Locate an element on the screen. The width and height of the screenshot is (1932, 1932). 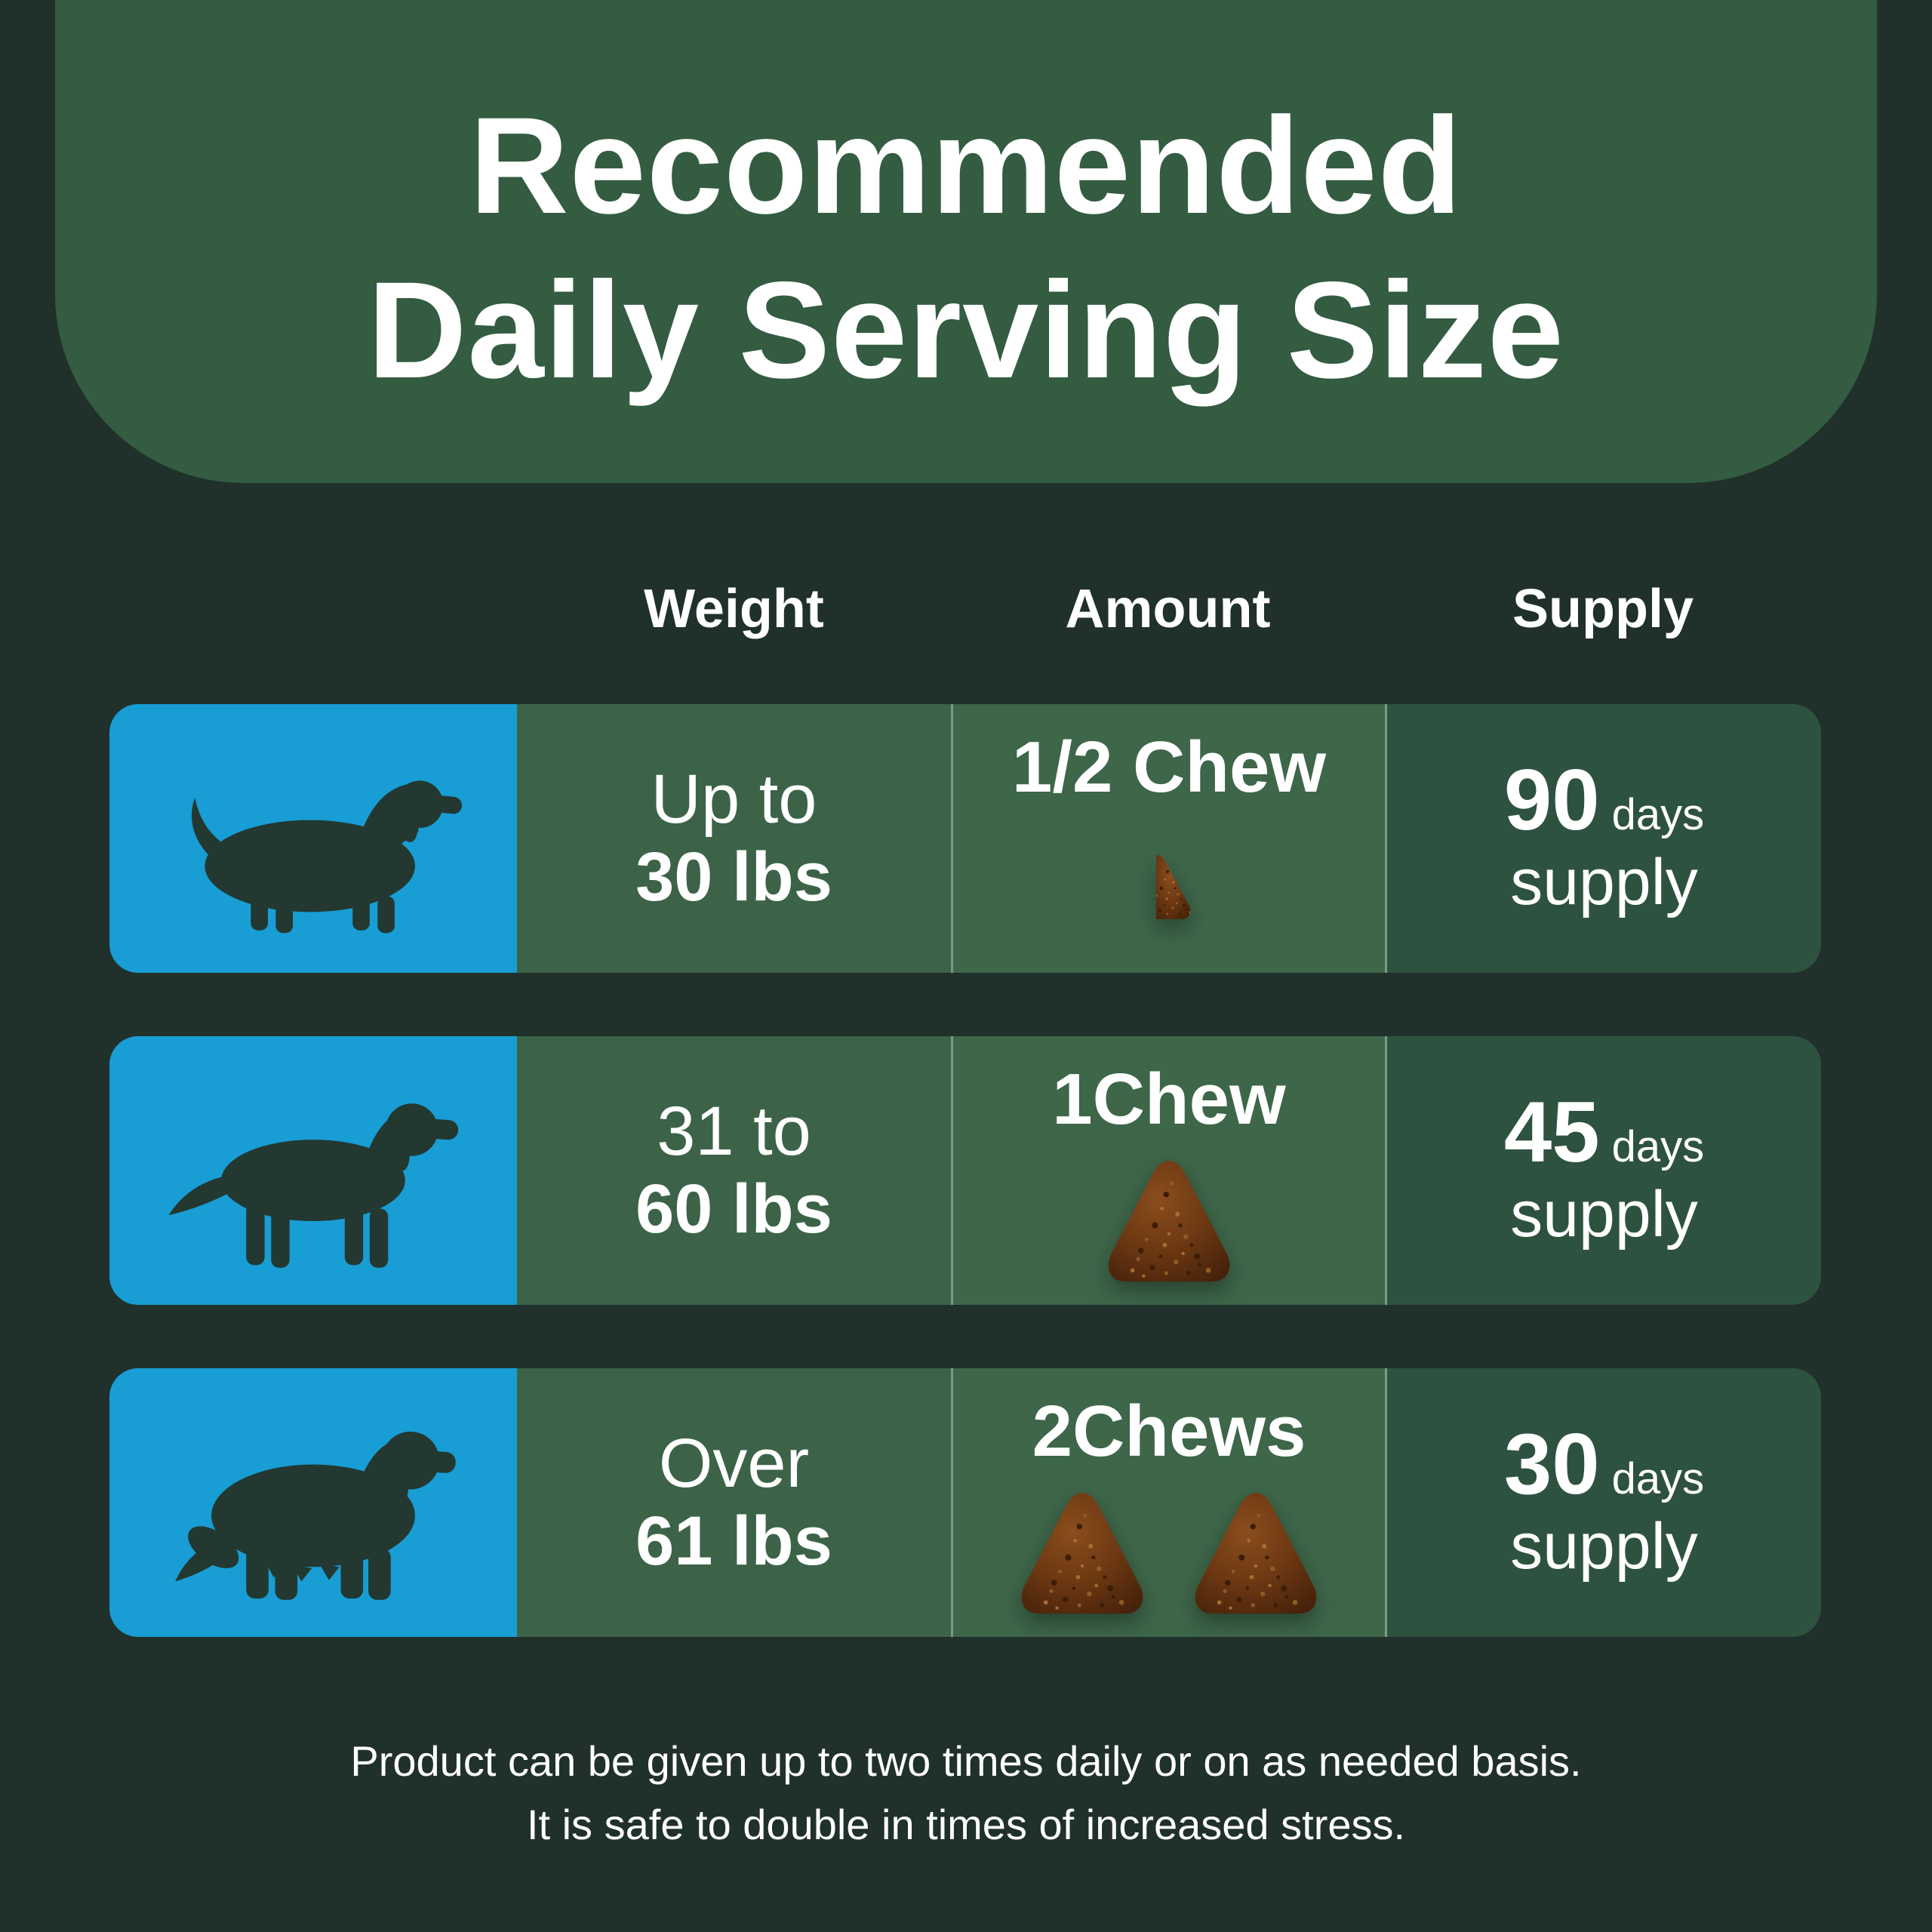
table-row-large-dog: Over 61 lbs 2Chews 30 days supply is located at coordinates (965, 1502).